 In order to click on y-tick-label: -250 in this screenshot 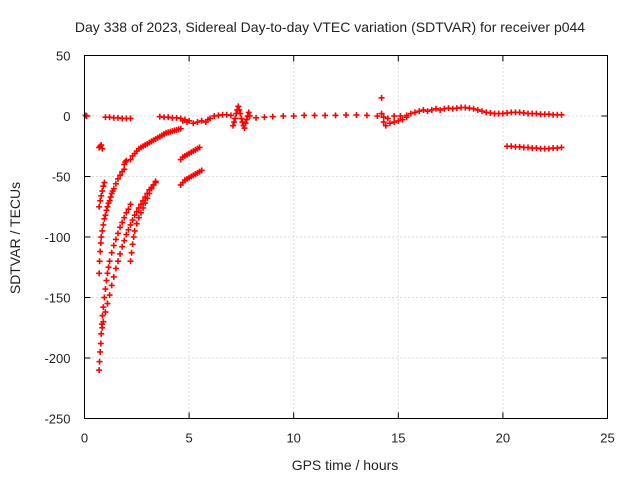, I will do `click(57, 419)`.